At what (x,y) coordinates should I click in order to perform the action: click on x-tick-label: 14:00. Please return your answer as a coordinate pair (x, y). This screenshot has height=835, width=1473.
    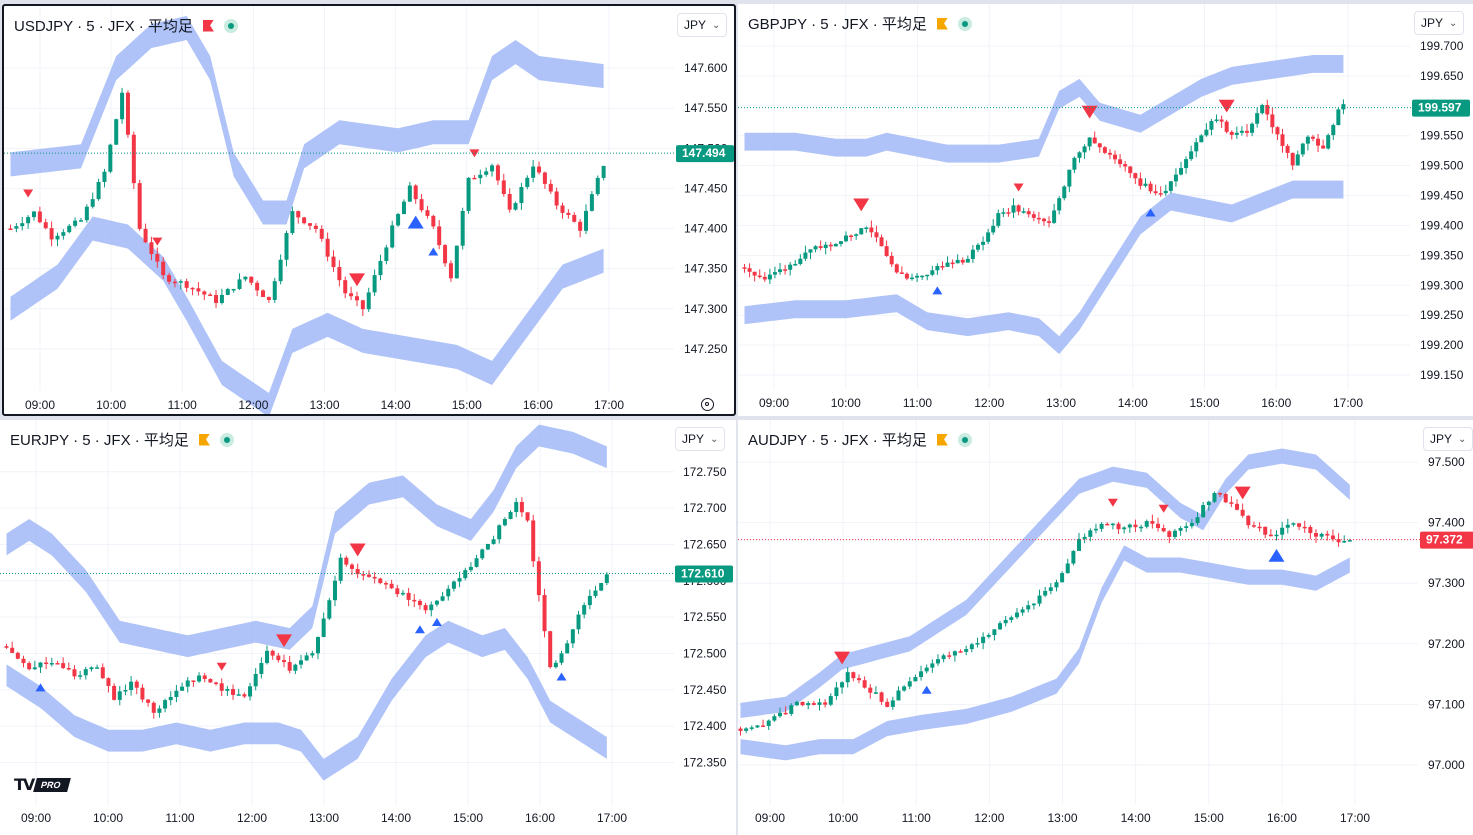
    Looking at the image, I should click on (396, 818).